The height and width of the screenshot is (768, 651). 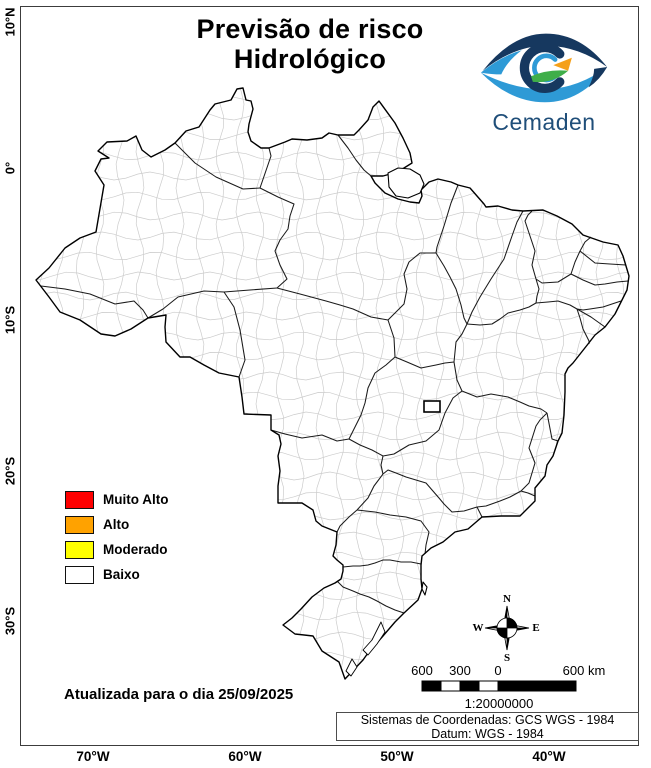 I want to click on lat-label-0: 0°, so click(x=10, y=168).